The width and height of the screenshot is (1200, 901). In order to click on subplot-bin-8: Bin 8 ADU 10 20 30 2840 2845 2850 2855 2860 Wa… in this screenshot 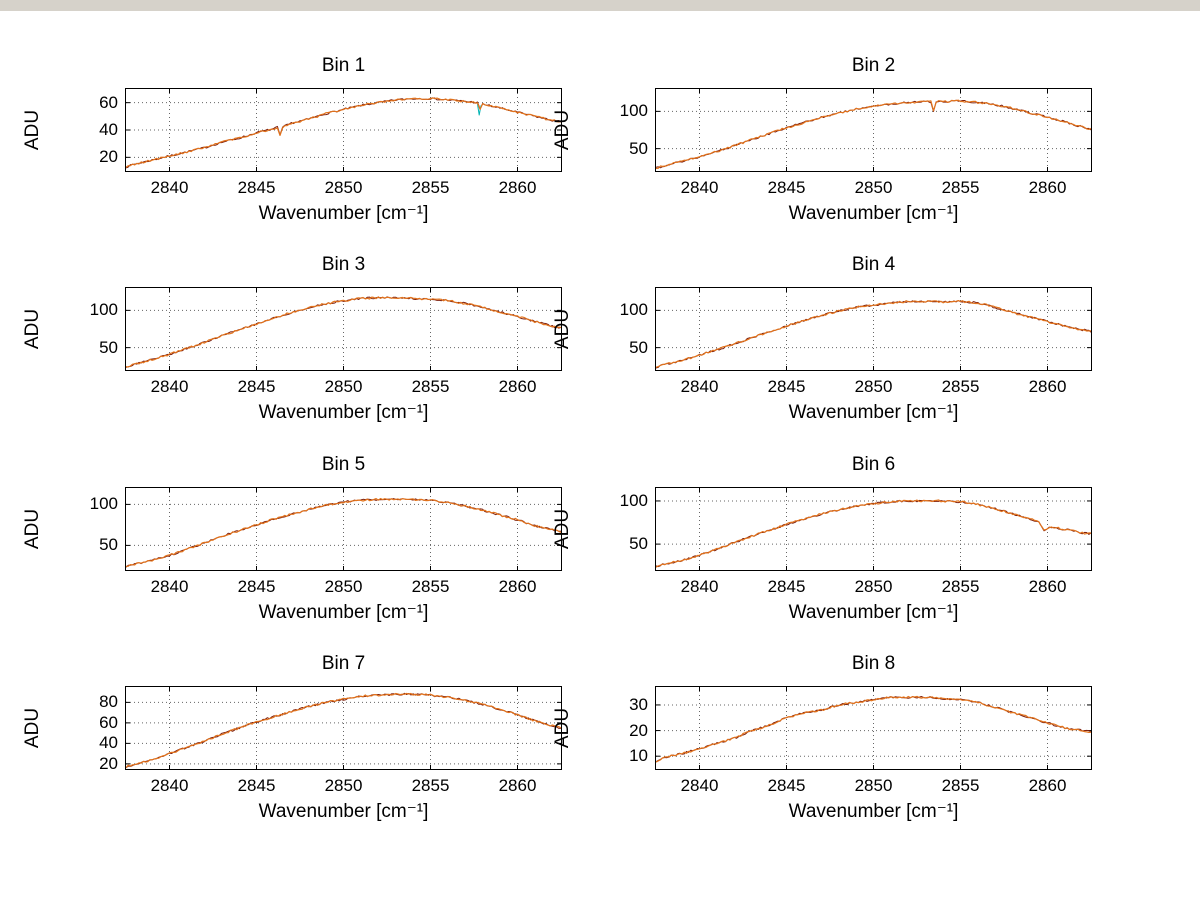, I will do `click(822, 738)`.